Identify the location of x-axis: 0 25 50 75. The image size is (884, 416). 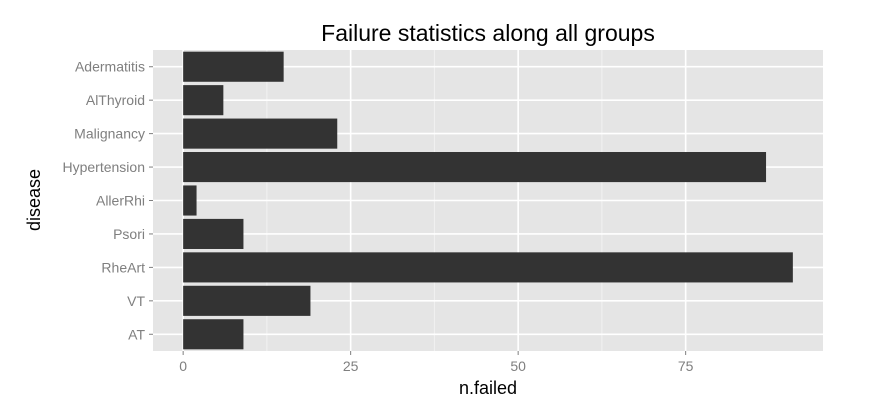
(436, 362).